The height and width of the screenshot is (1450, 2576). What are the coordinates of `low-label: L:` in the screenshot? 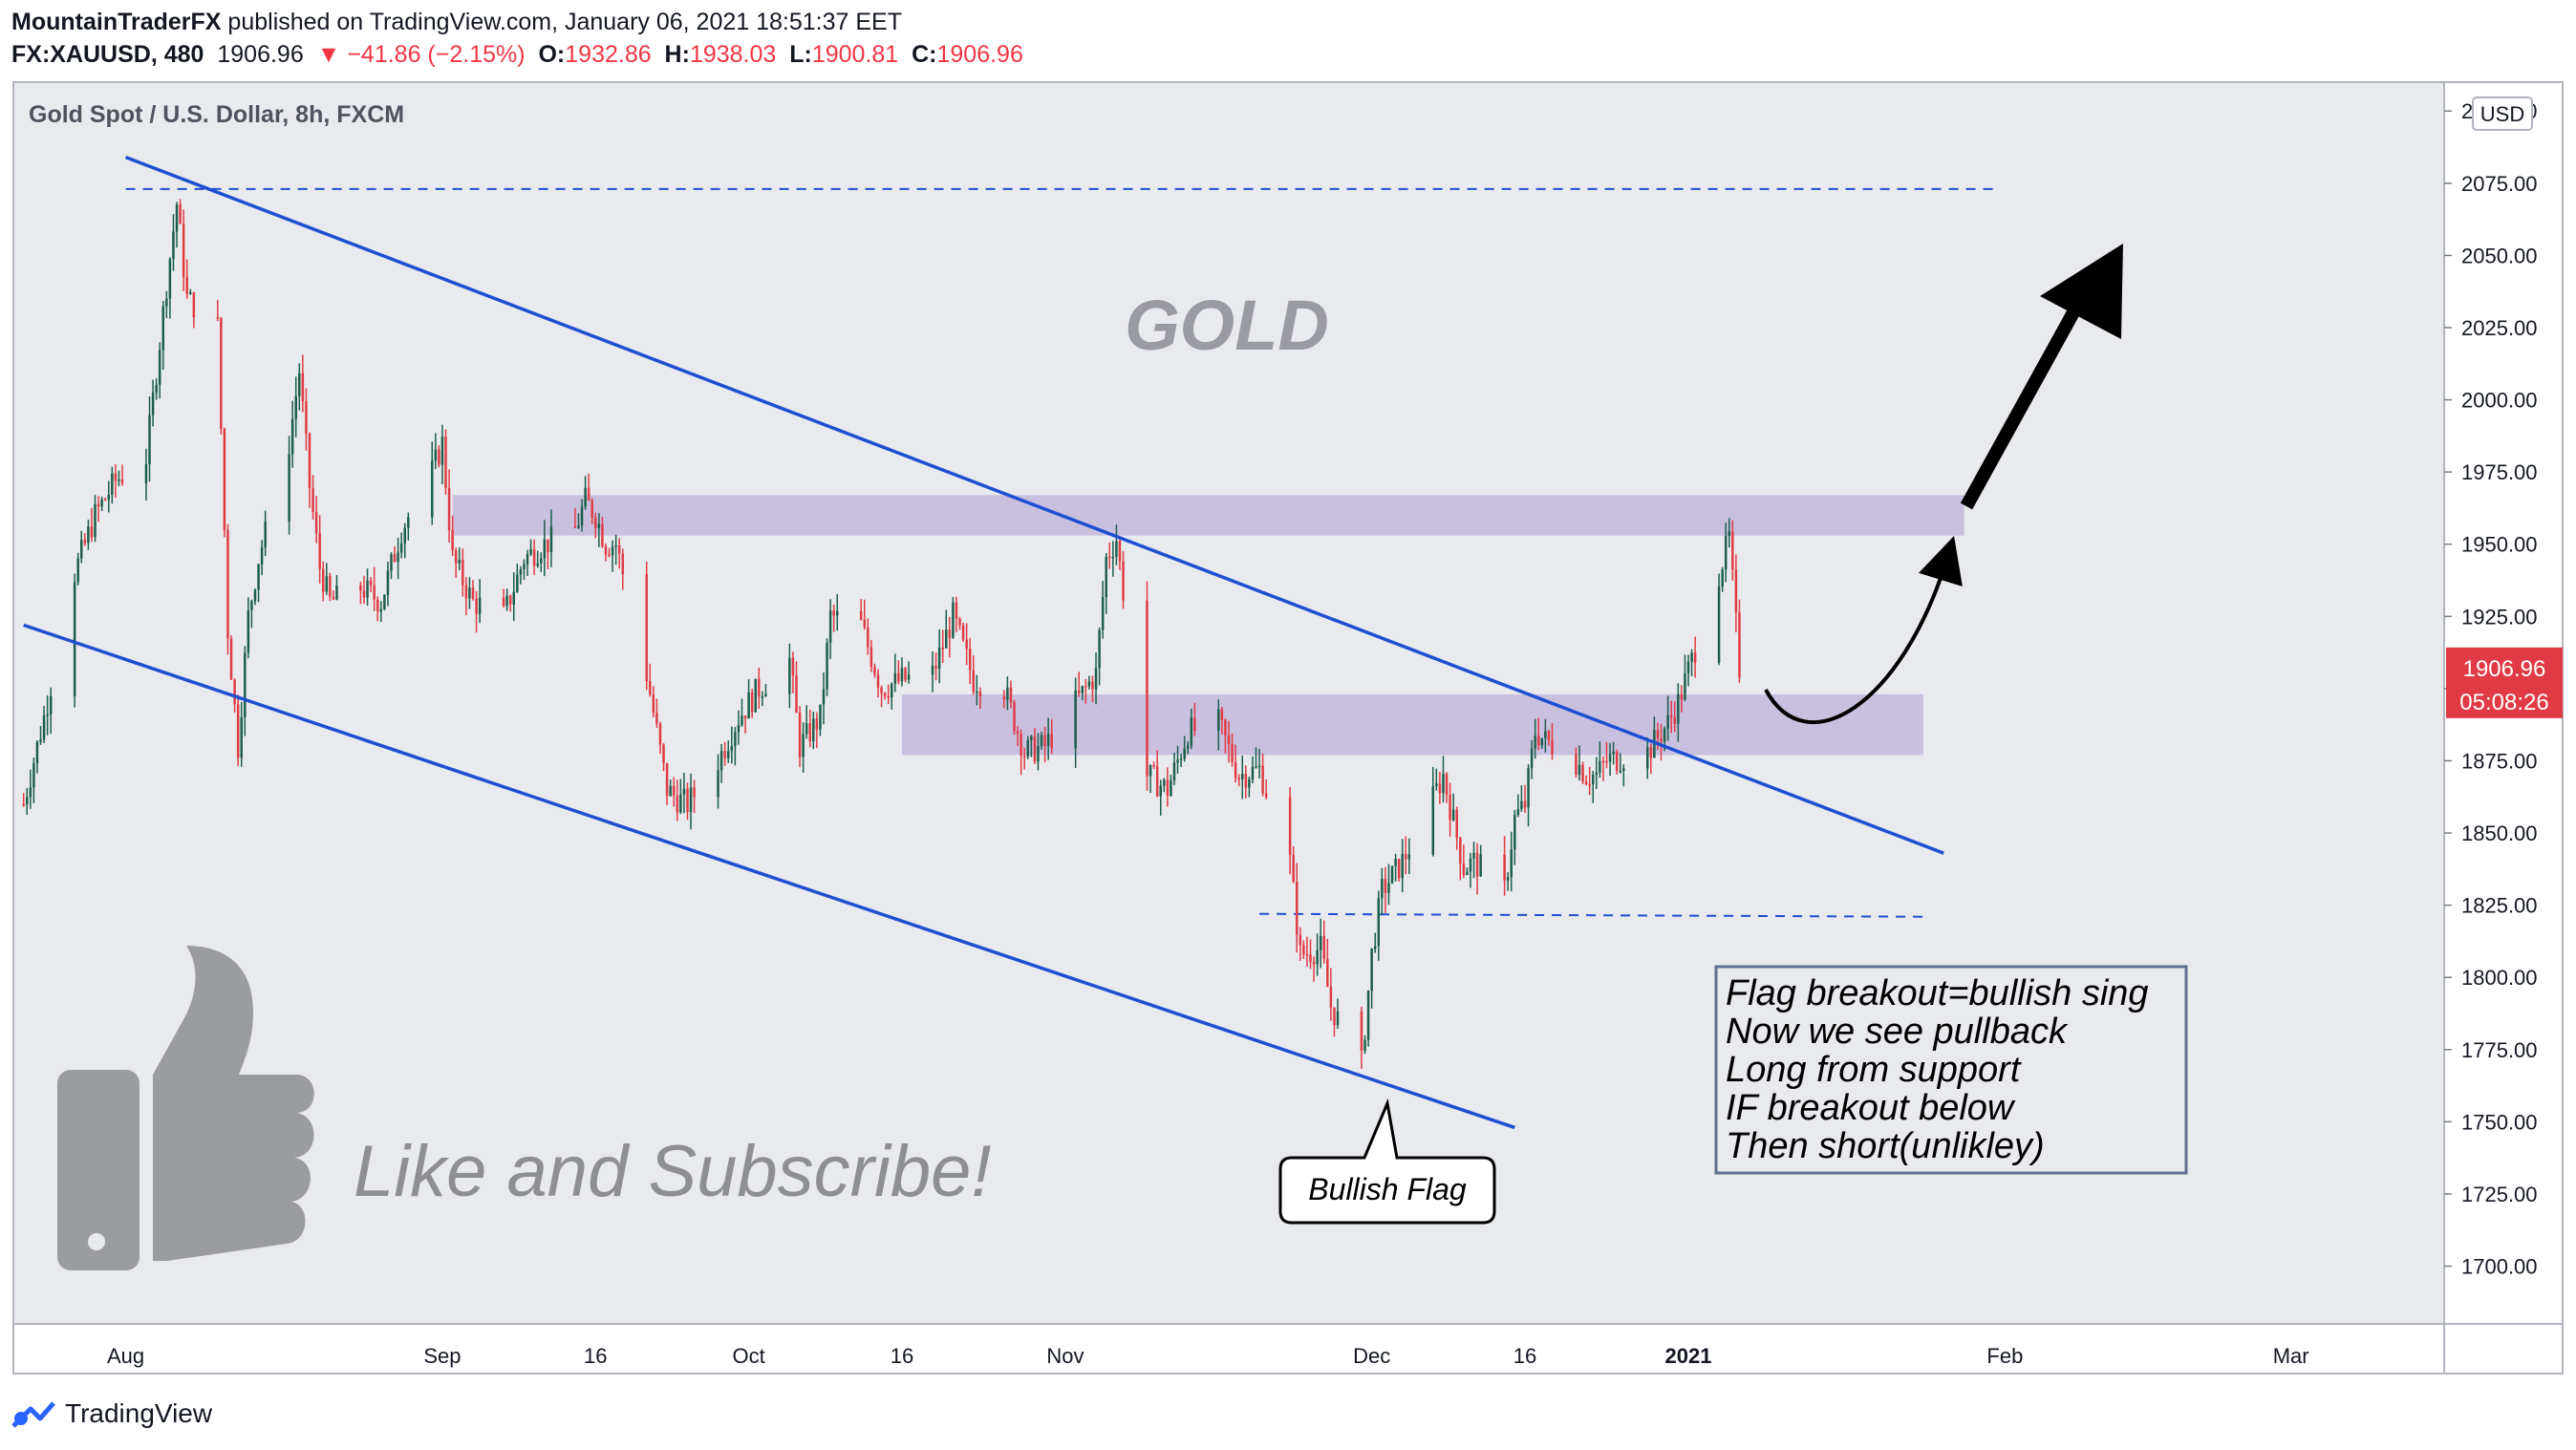 It's located at (800, 54).